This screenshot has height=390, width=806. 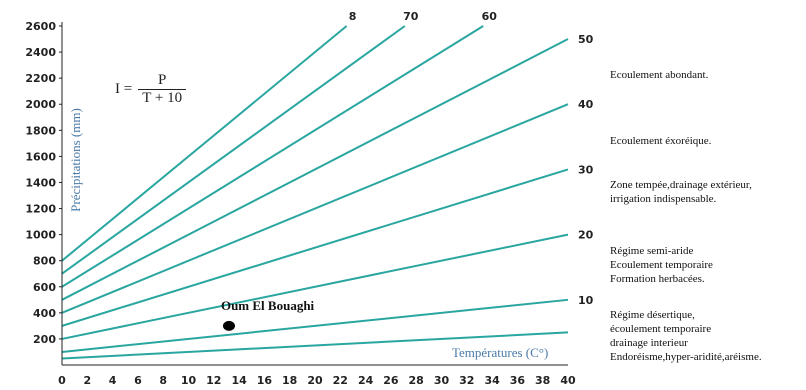 What do you see at coordinates (44, 287) in the screenshot?
I see `y-tick-label: 600` at bounding box center [44, 287].